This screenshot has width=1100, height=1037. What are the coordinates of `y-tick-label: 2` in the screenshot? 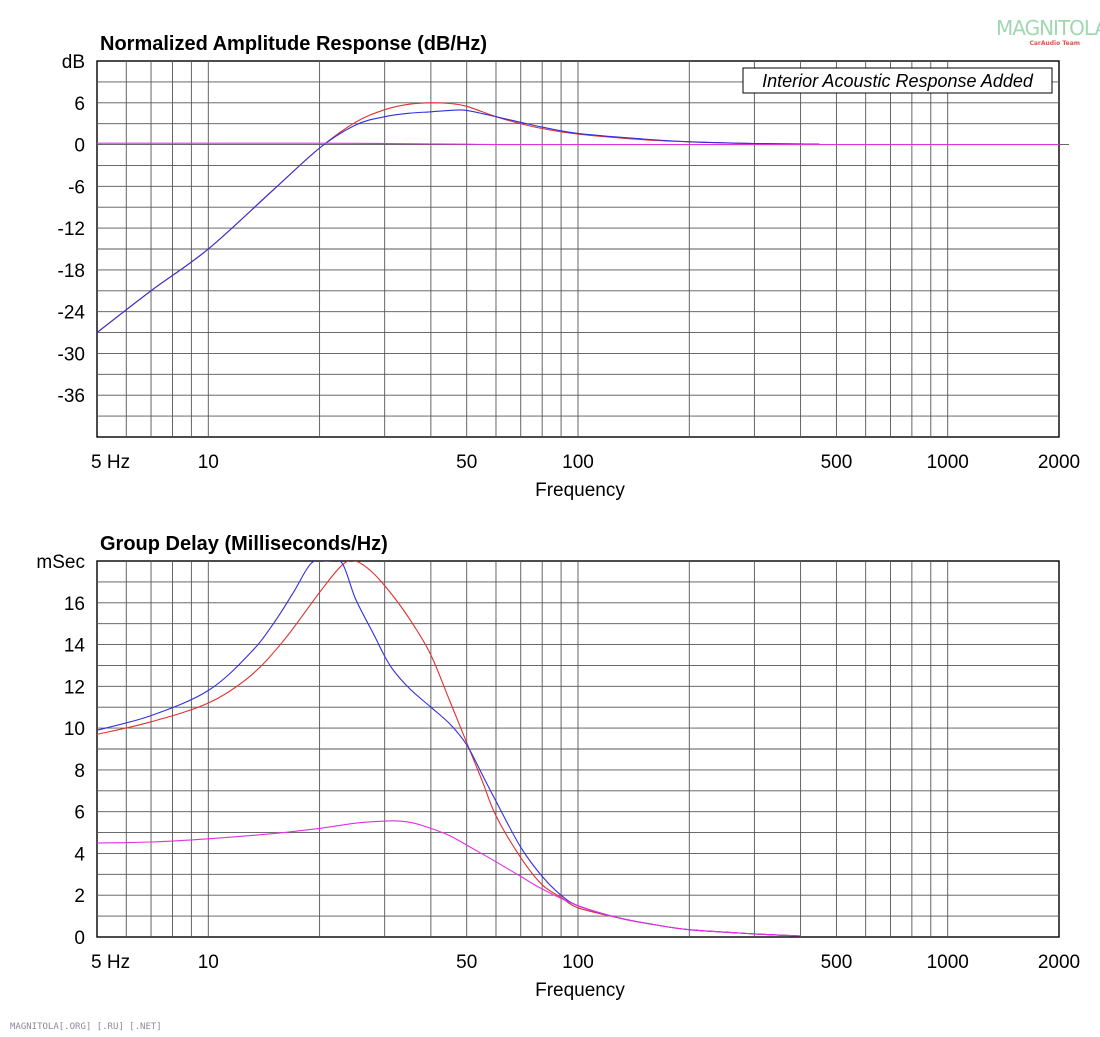 It's located at (79, 896).